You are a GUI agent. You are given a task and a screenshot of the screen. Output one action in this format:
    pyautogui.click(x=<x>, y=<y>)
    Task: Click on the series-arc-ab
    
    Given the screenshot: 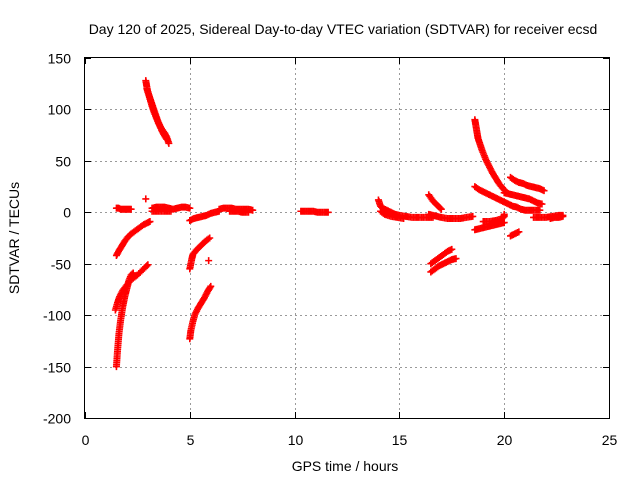 What is the action you would take?
    pyautogui.click(x=493, y=218)
    